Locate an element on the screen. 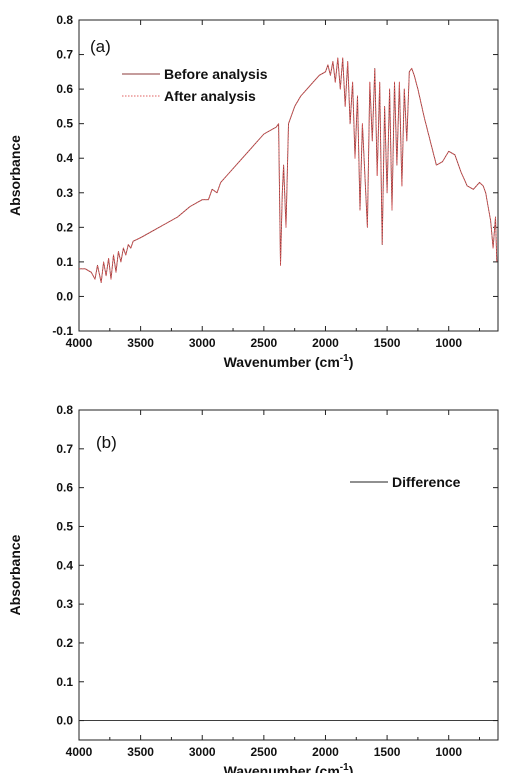 This screenshot has height=778, width=505. panel-b-y-axis-title: Absorbance is located at coordinates (15, 574).